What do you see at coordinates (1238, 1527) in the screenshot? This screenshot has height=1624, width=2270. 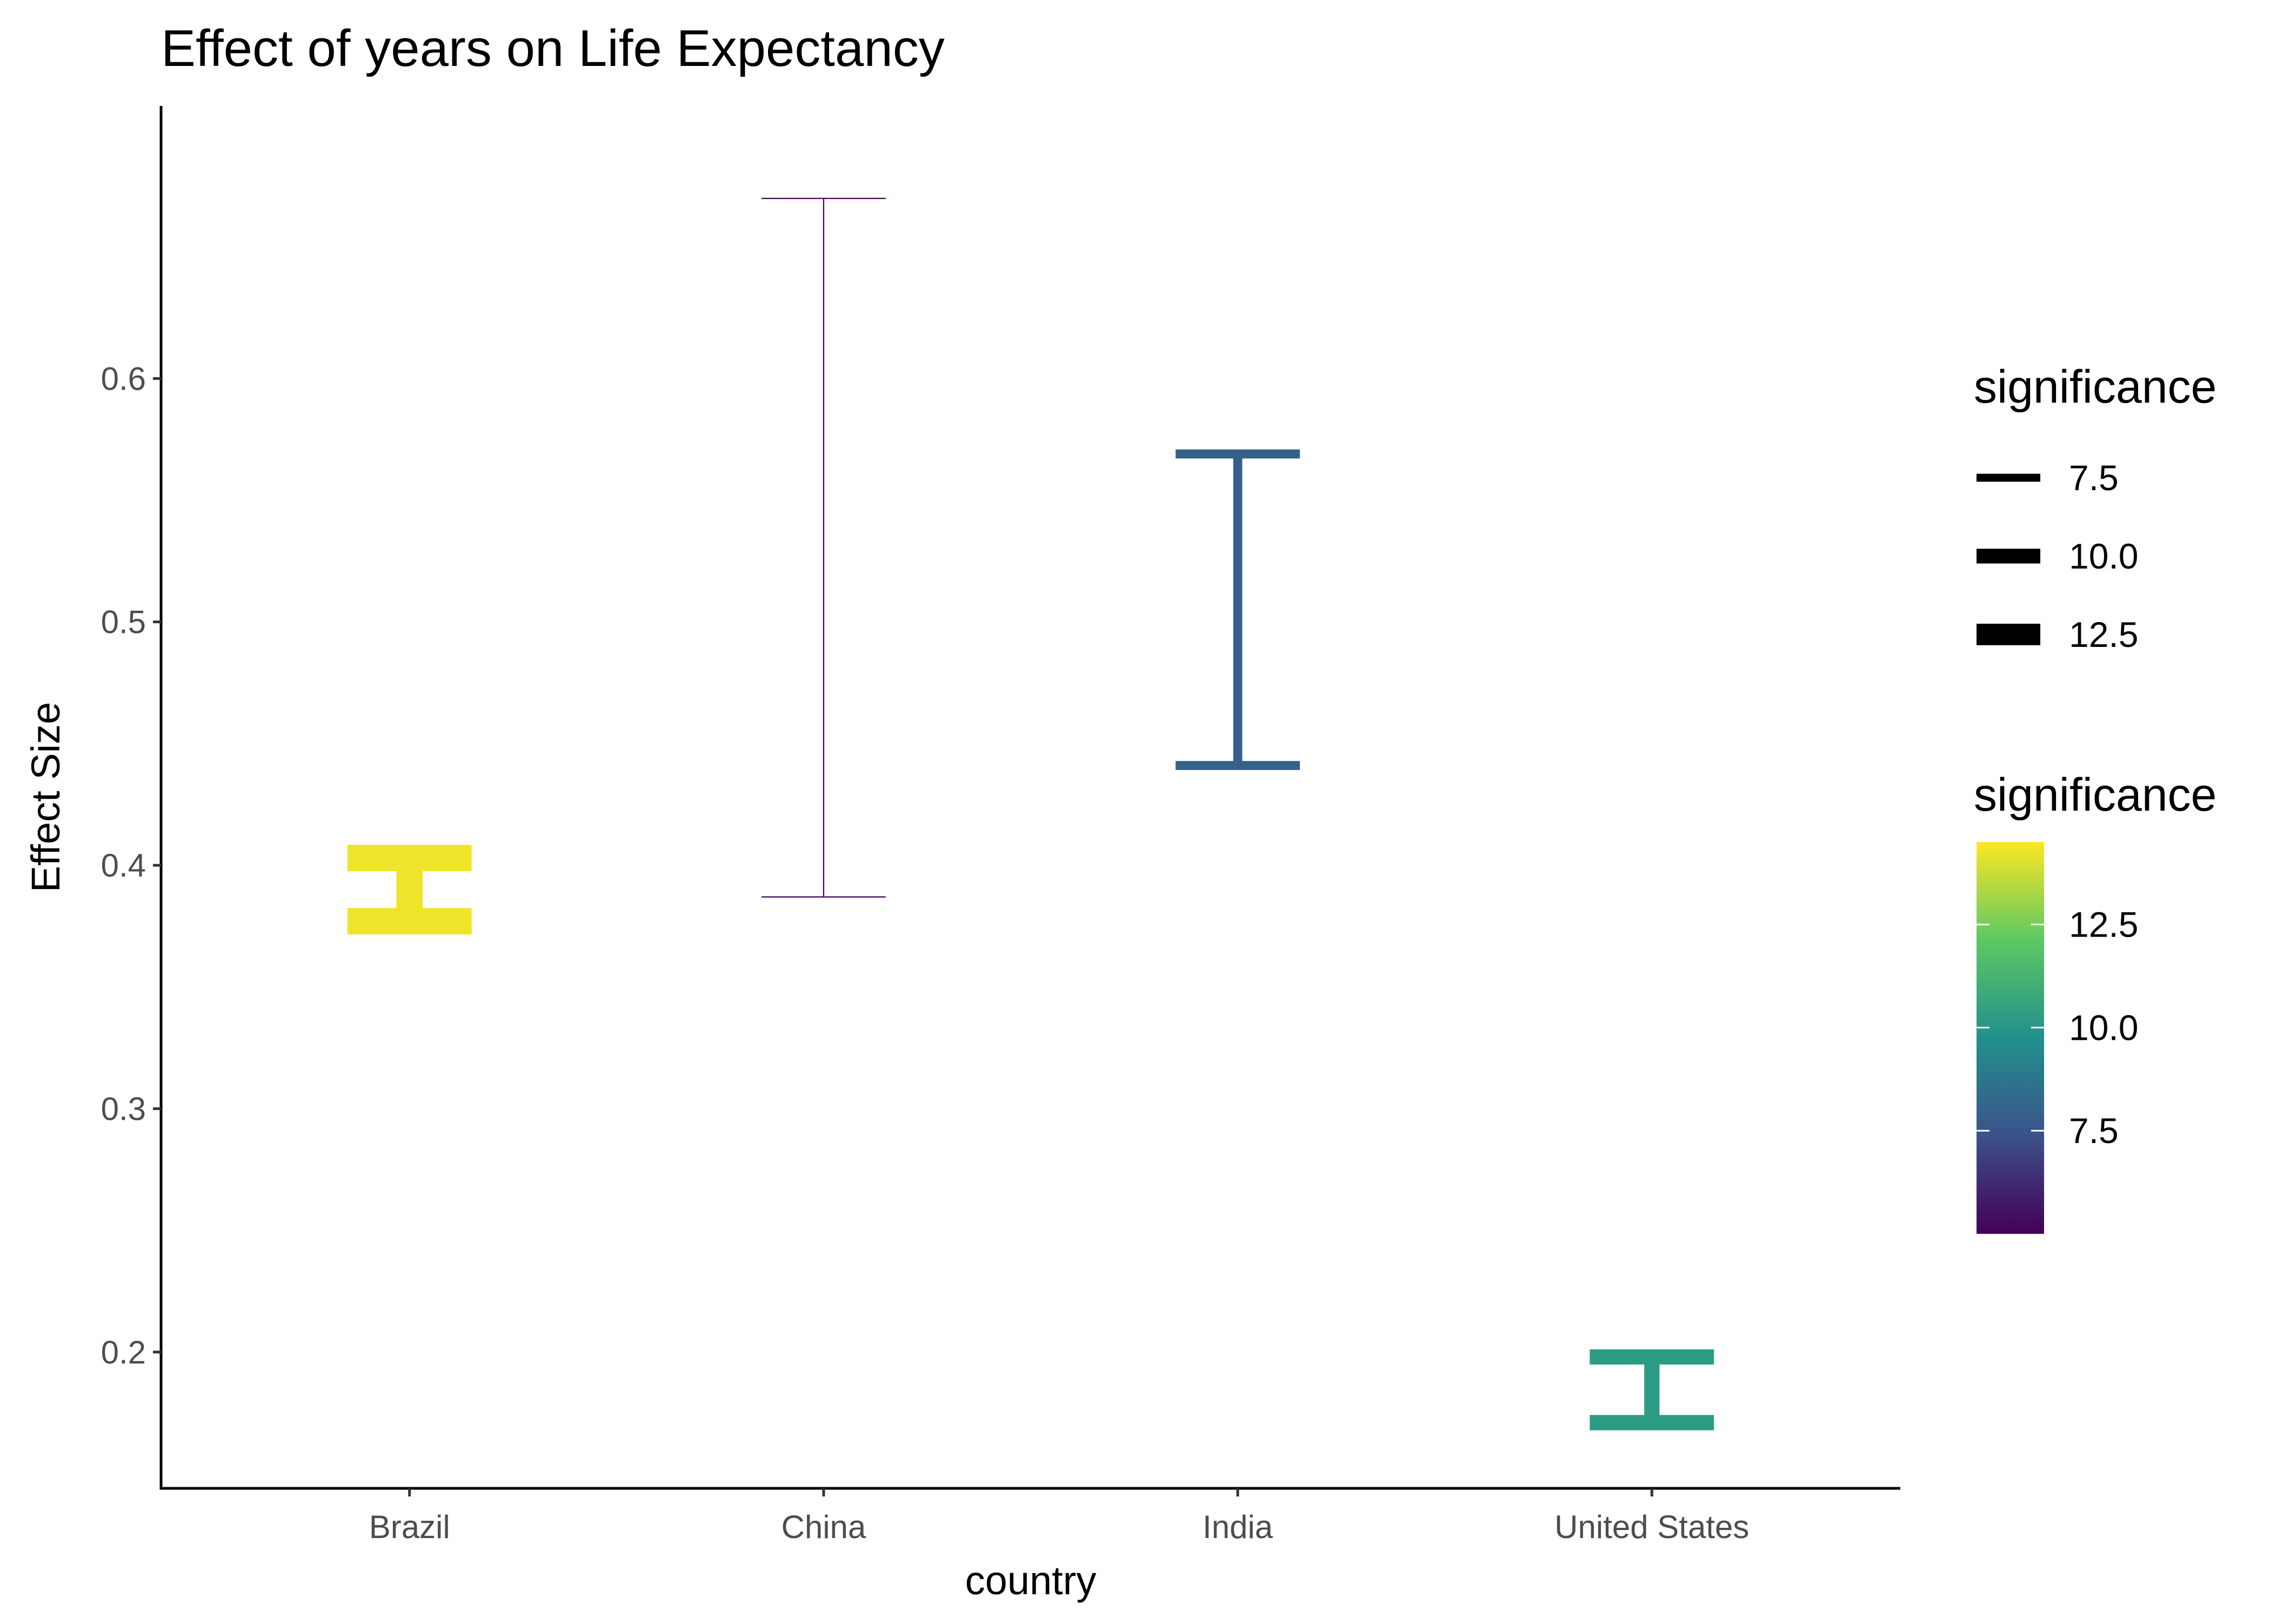 I see `x-tick-label: India` at bounding box center [1238, 1527].